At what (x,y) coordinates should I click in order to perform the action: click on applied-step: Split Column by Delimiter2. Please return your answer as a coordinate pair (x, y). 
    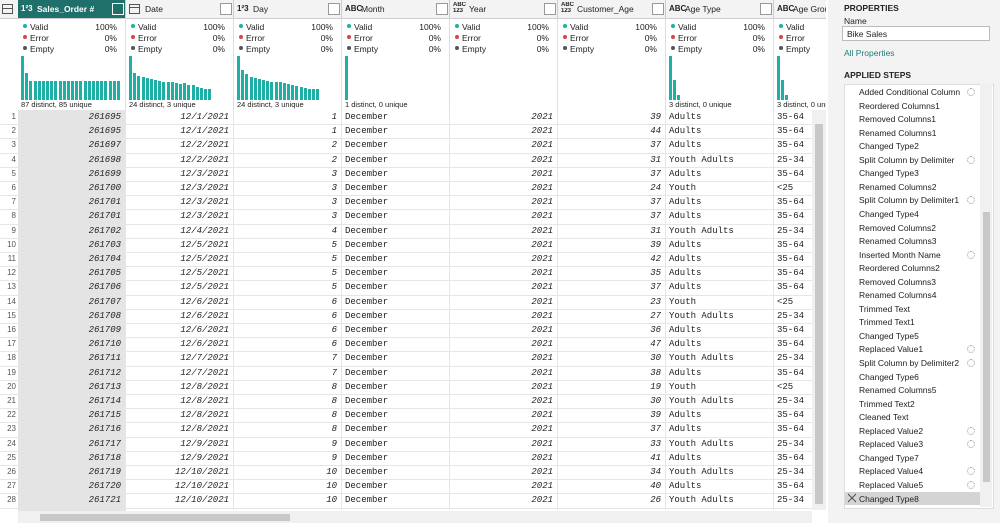
    Looking at the image, I should click on (912, 362).